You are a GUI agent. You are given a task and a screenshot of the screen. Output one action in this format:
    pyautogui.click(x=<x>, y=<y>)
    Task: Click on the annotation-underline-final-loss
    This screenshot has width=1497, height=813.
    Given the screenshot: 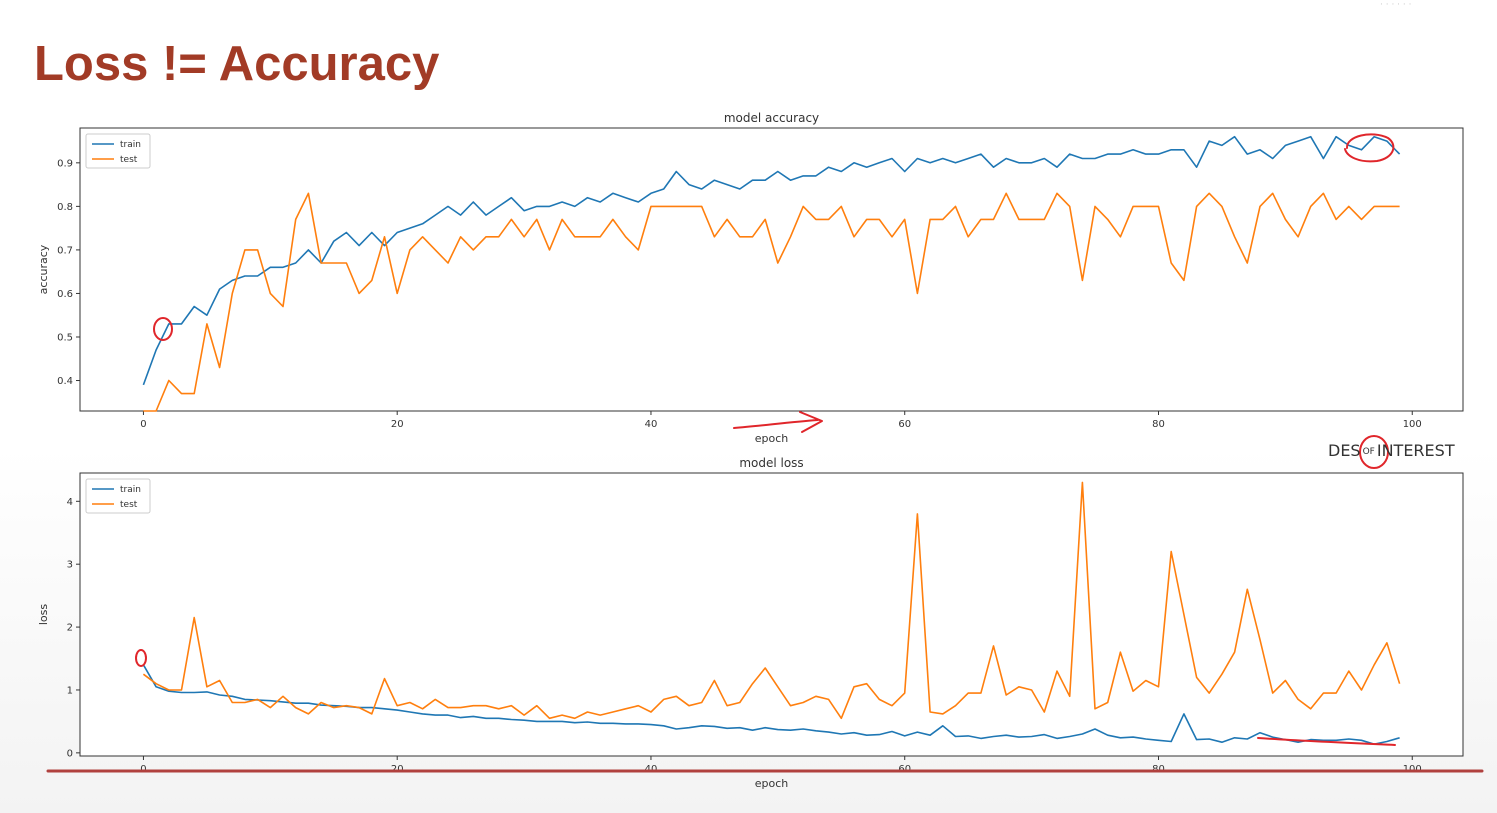 What is the action you would take?
    pyautogui.click(x=1326, y=741)
    